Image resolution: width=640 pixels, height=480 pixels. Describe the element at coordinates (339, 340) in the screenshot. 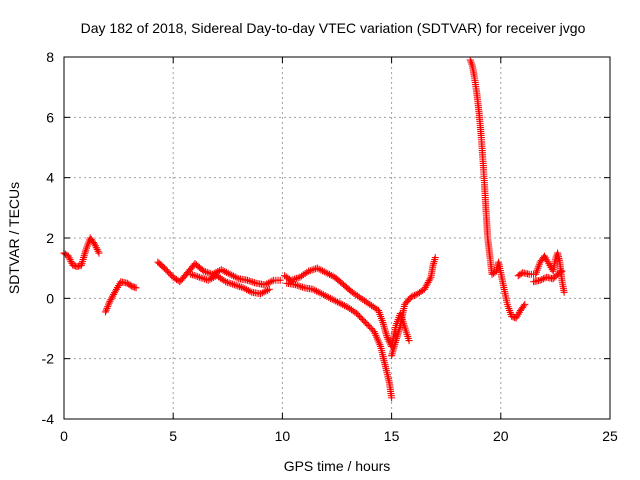

I see `series-s6` at that location.